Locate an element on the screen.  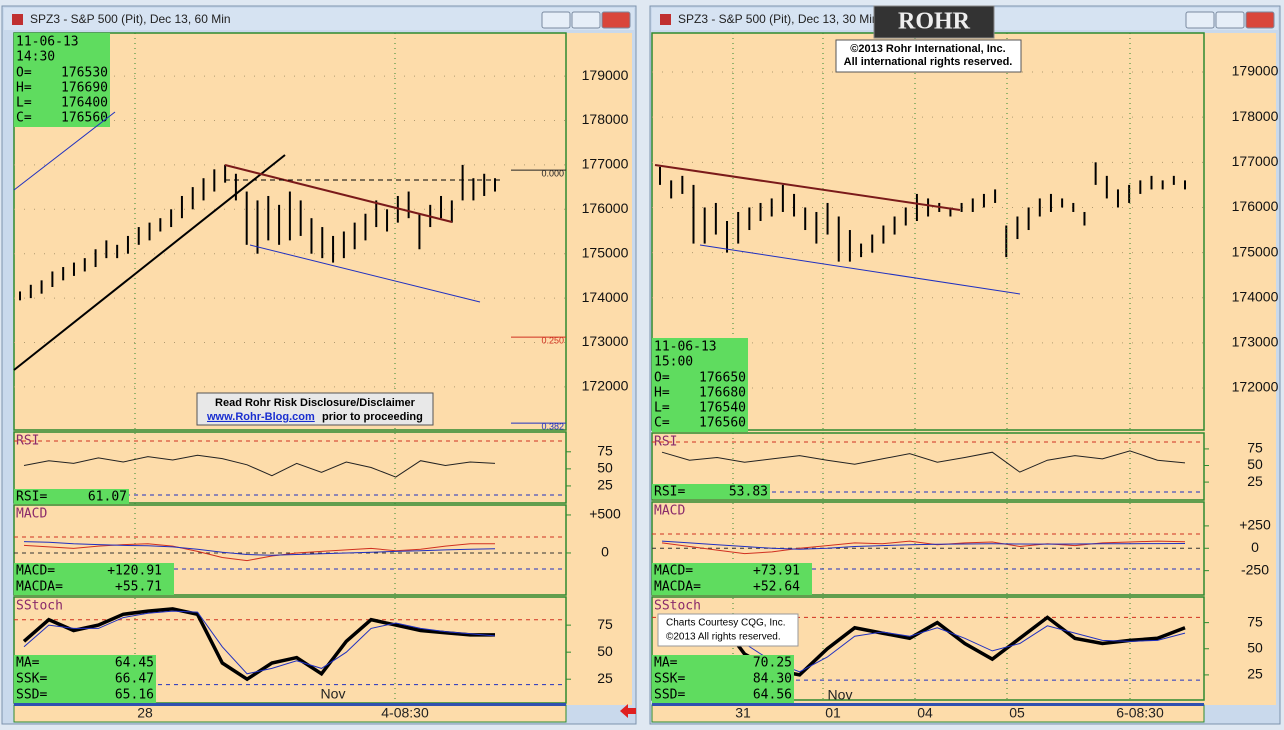
stoch-readout-value: 66.47 is located at coordinates (134, 679).